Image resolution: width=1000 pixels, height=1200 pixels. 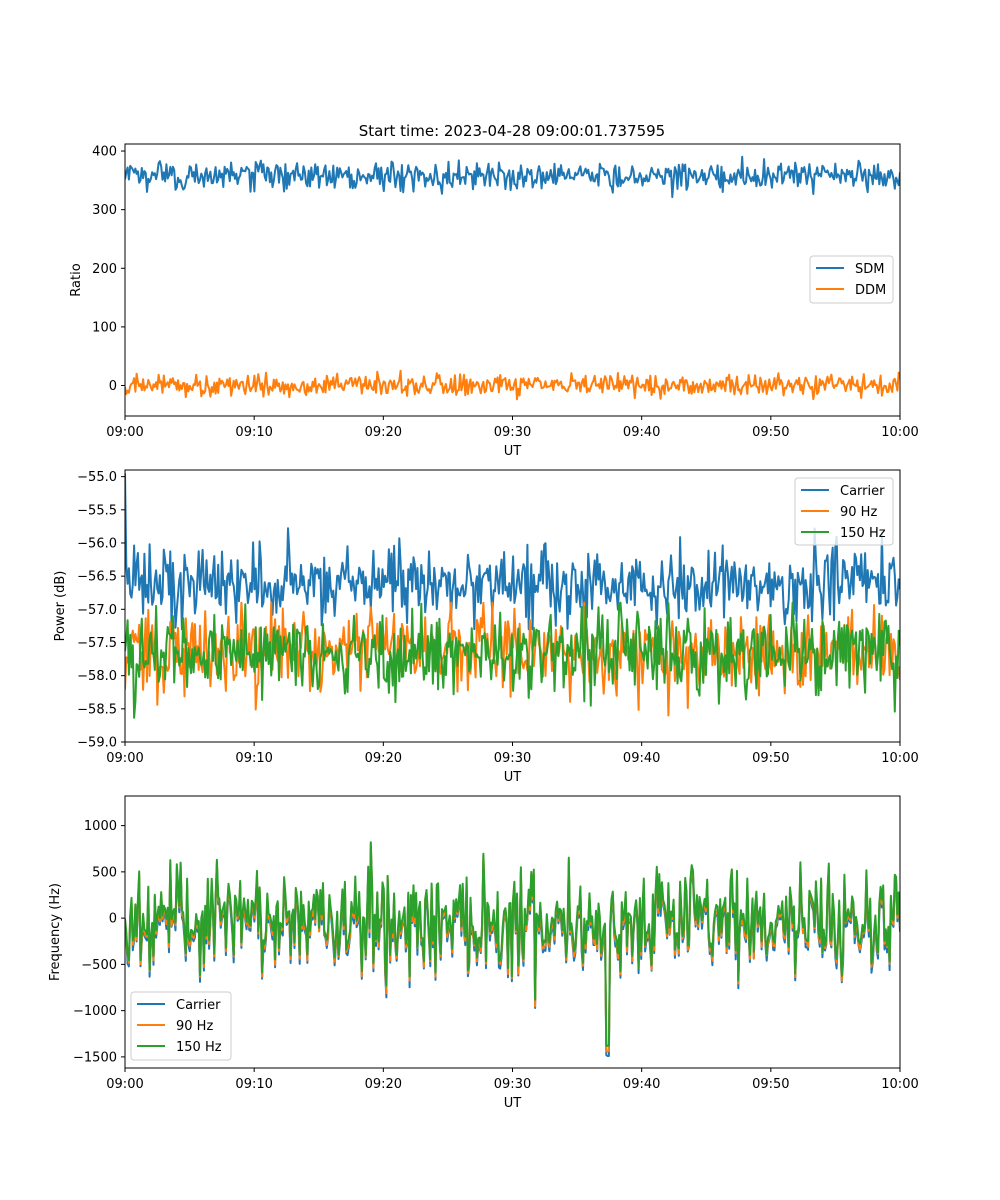 What do you see at coordinates (512, 385) in the screenshot?
I see `series-line-ddm` at bounding box center [512, 385].